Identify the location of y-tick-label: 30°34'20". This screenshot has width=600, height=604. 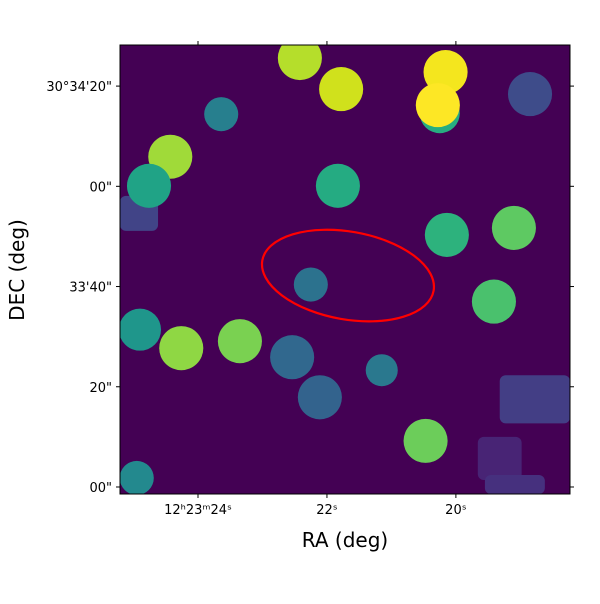
(79, 87).